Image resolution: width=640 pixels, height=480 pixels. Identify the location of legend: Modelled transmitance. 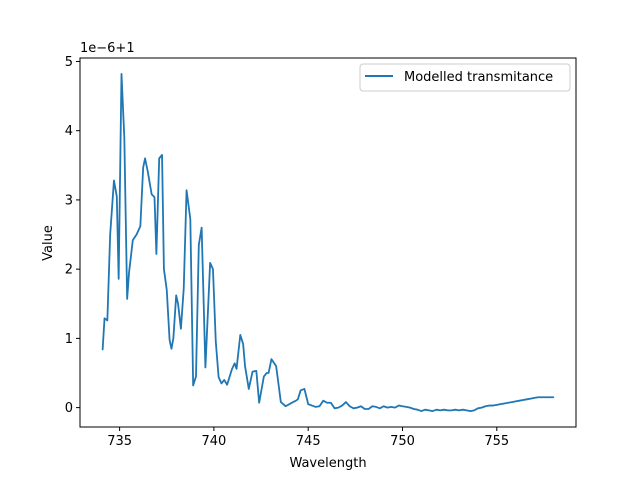
(465, 77).